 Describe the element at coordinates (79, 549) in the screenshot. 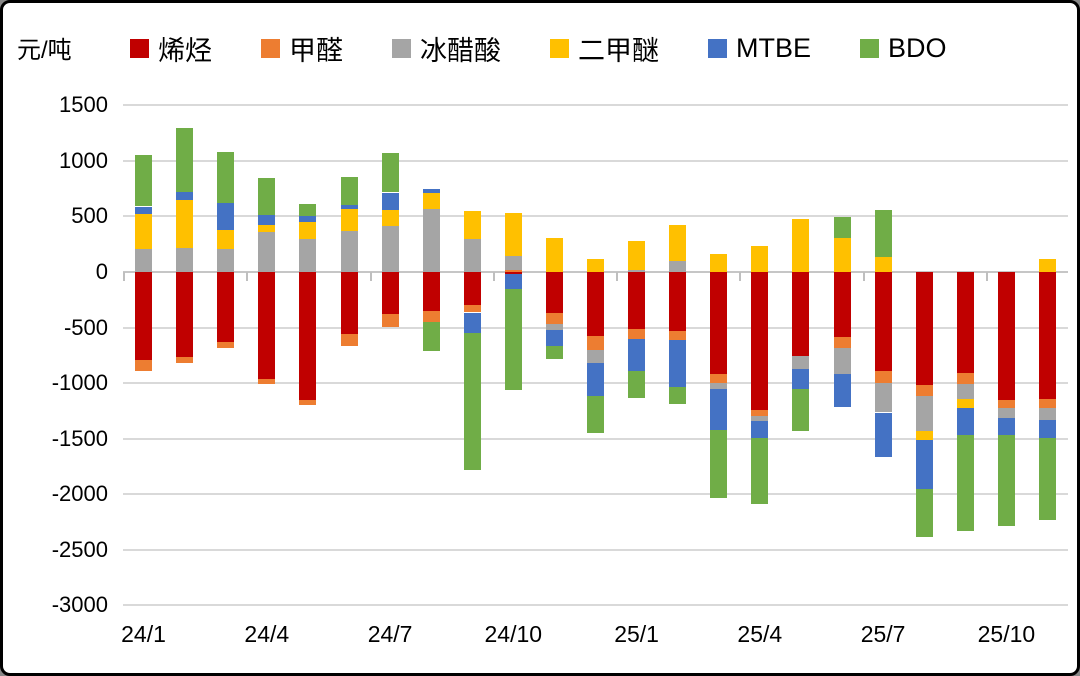

I see `y-axis-tick-label: -2500` at that location.